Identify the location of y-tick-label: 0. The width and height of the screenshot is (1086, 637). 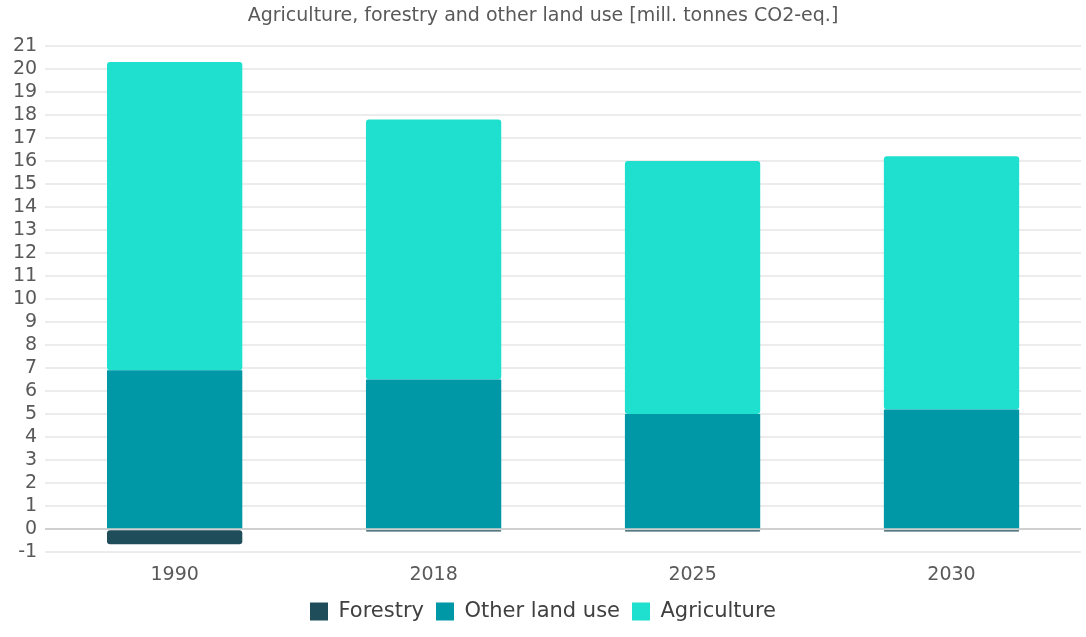
(31, 527).